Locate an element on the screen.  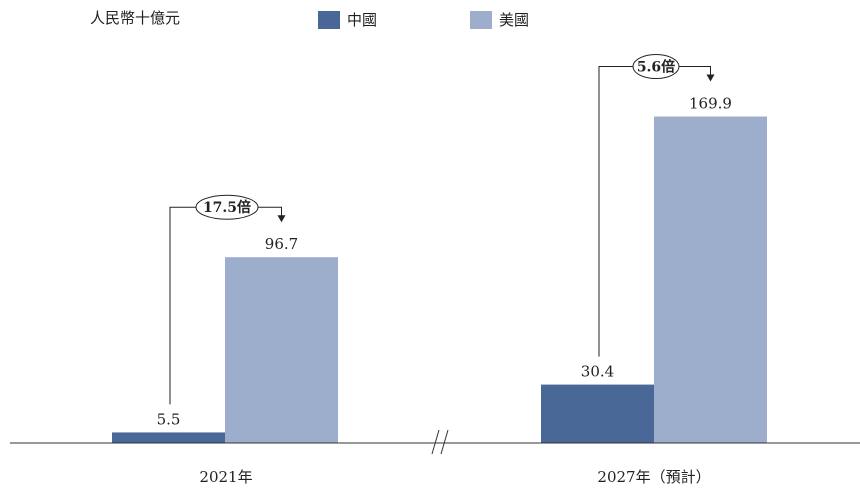
unit-label: 人民幣十億元 is located at coordinates (135, 18).